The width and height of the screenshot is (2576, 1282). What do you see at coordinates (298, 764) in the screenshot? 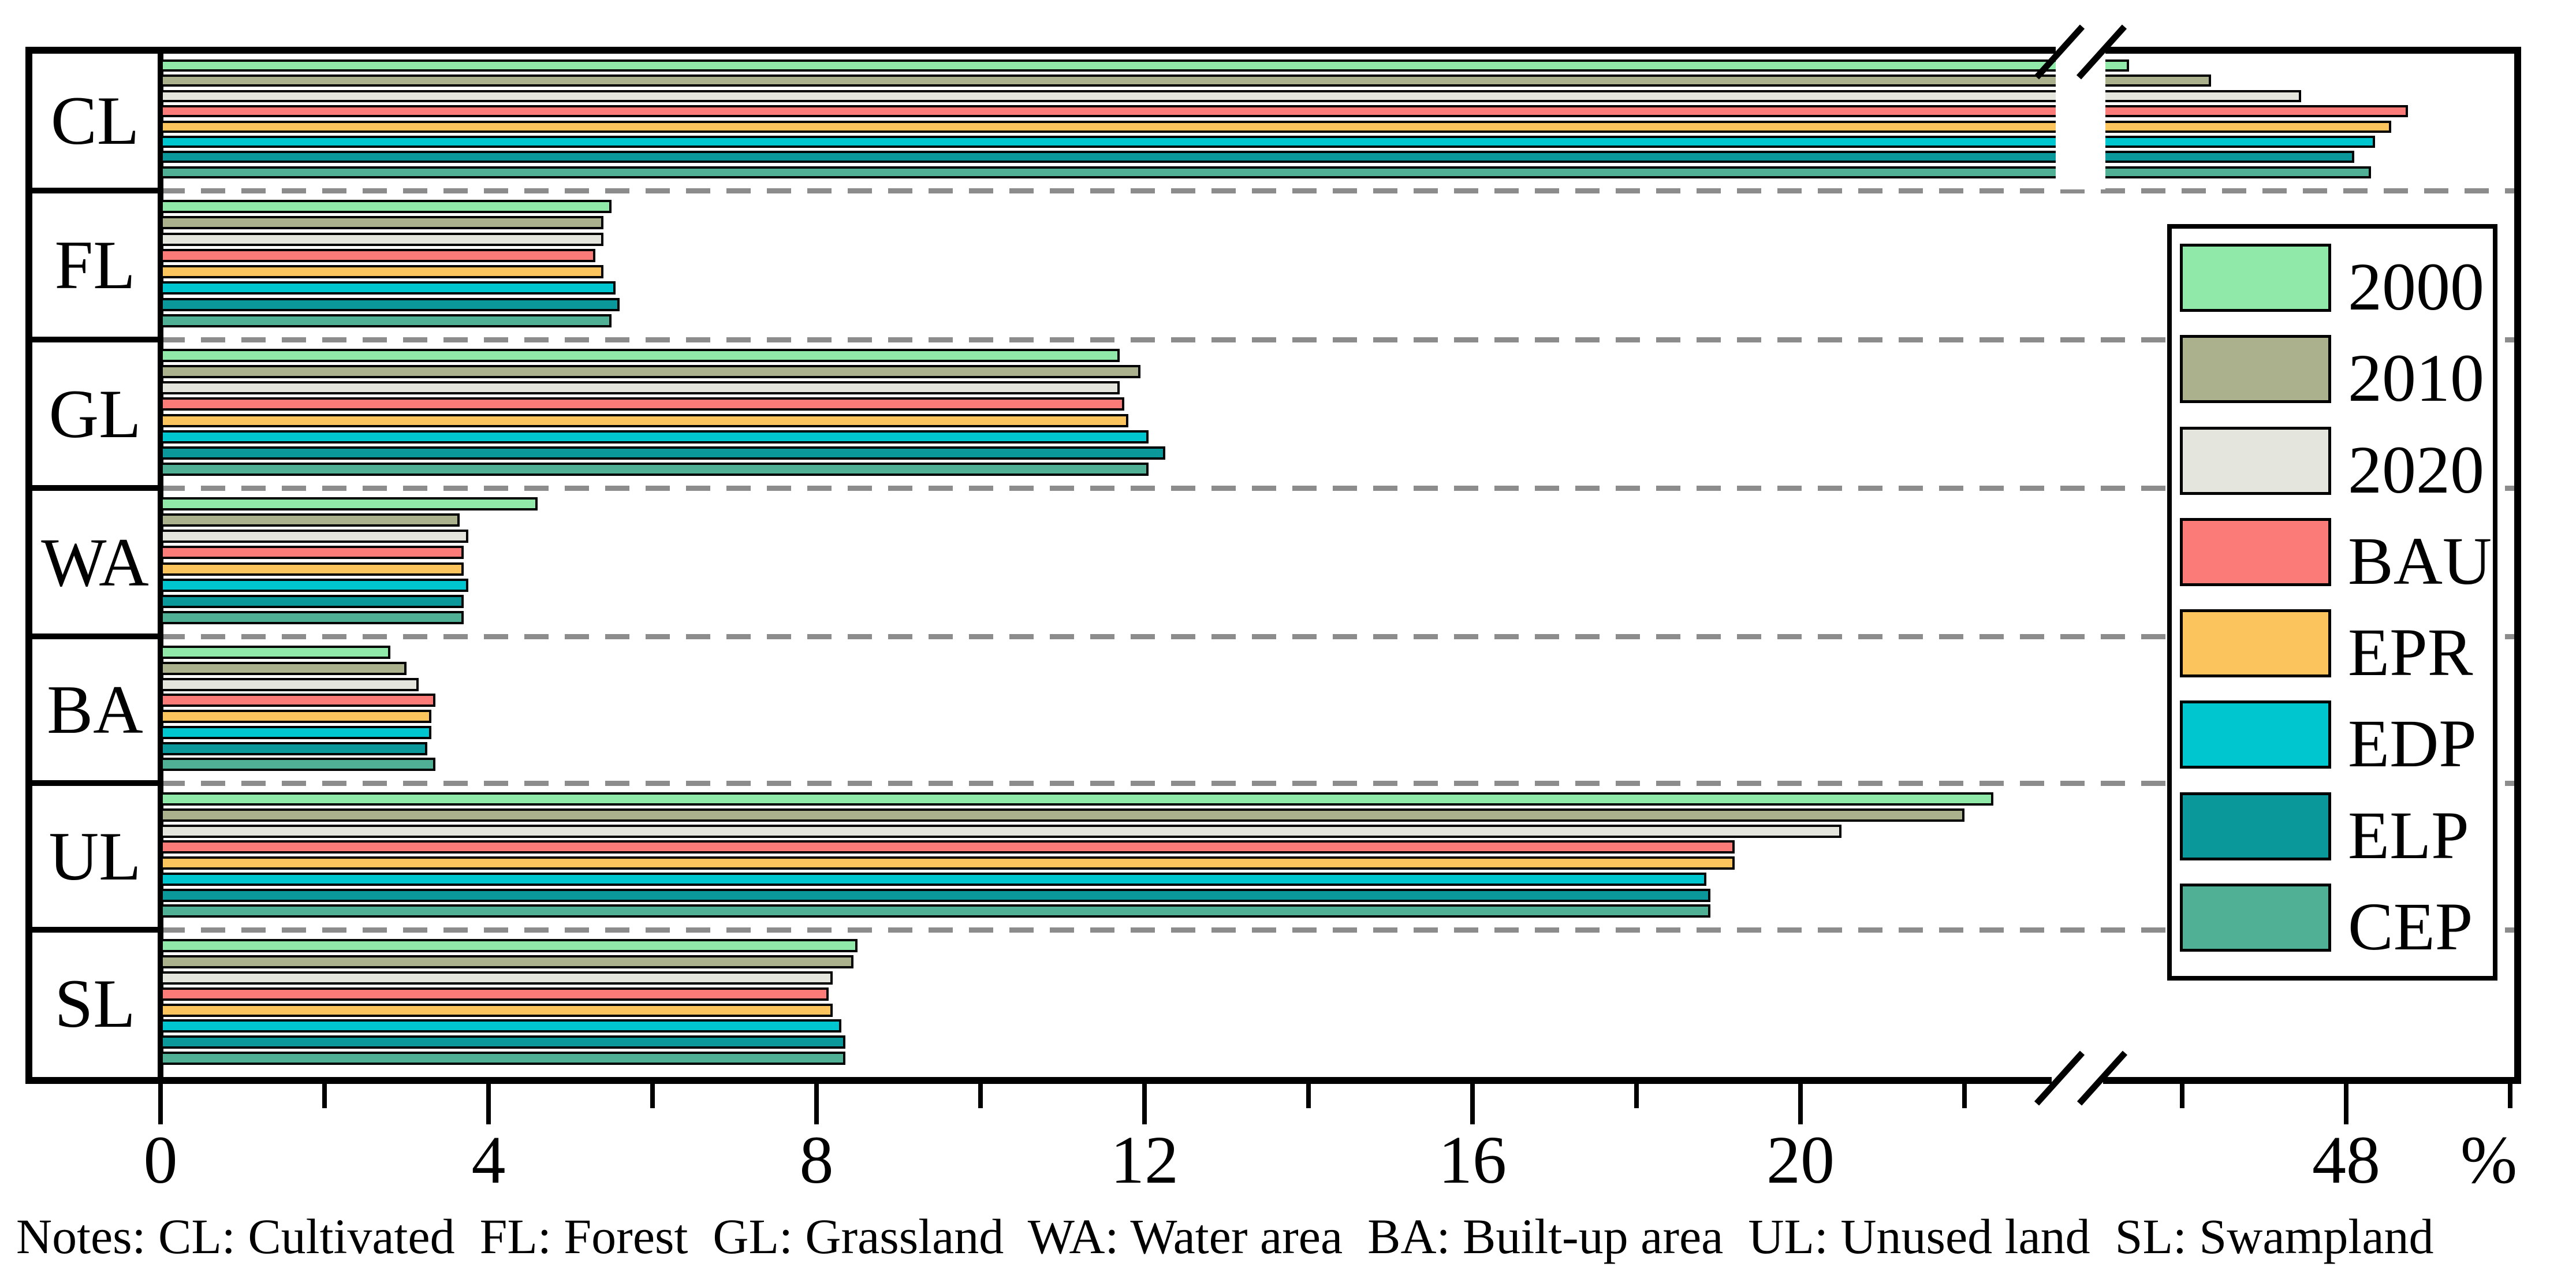
I see `bar-ba-cep` at bounding box center [298, 764].